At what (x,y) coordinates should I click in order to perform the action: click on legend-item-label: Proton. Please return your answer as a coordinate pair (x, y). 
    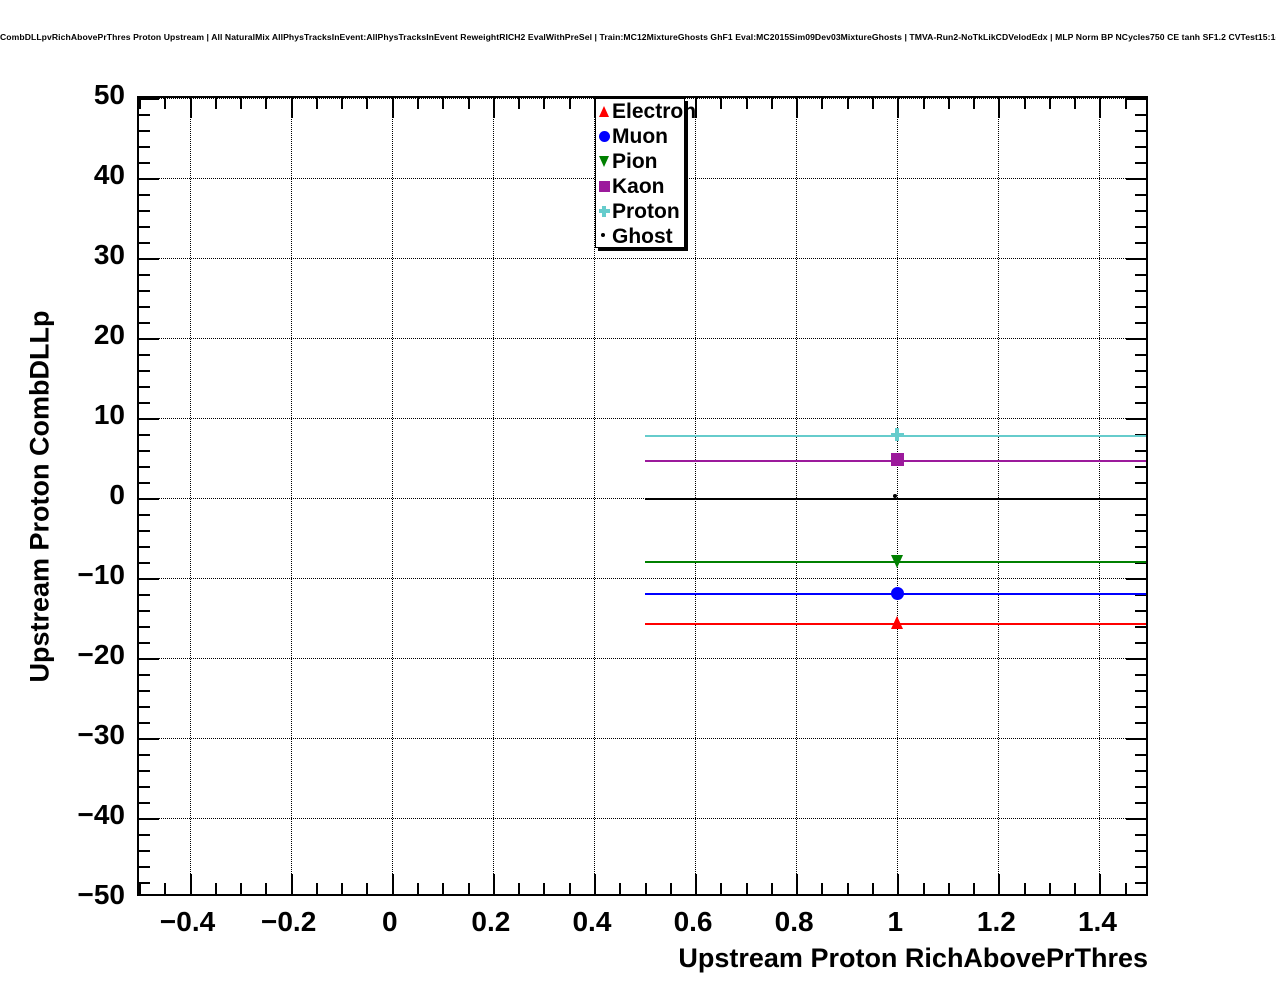
    Looking at the image, I should click on (646, 211).